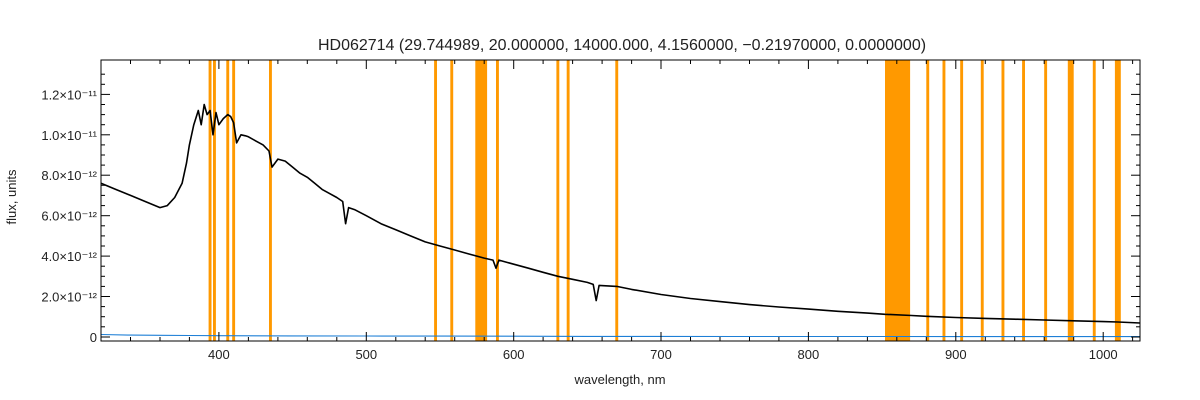  Describe the element at coordinates (661, 354) in the screenshot. I see `x-tick-label: 700` at that location.